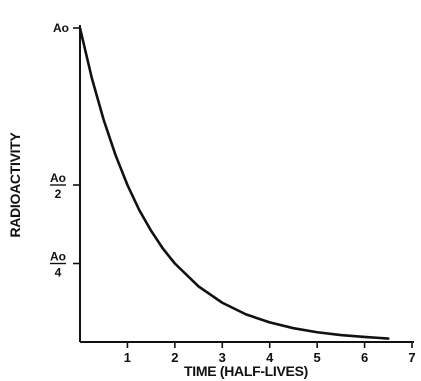  I want to click on x-tick-label: 1, so click(127, 357).